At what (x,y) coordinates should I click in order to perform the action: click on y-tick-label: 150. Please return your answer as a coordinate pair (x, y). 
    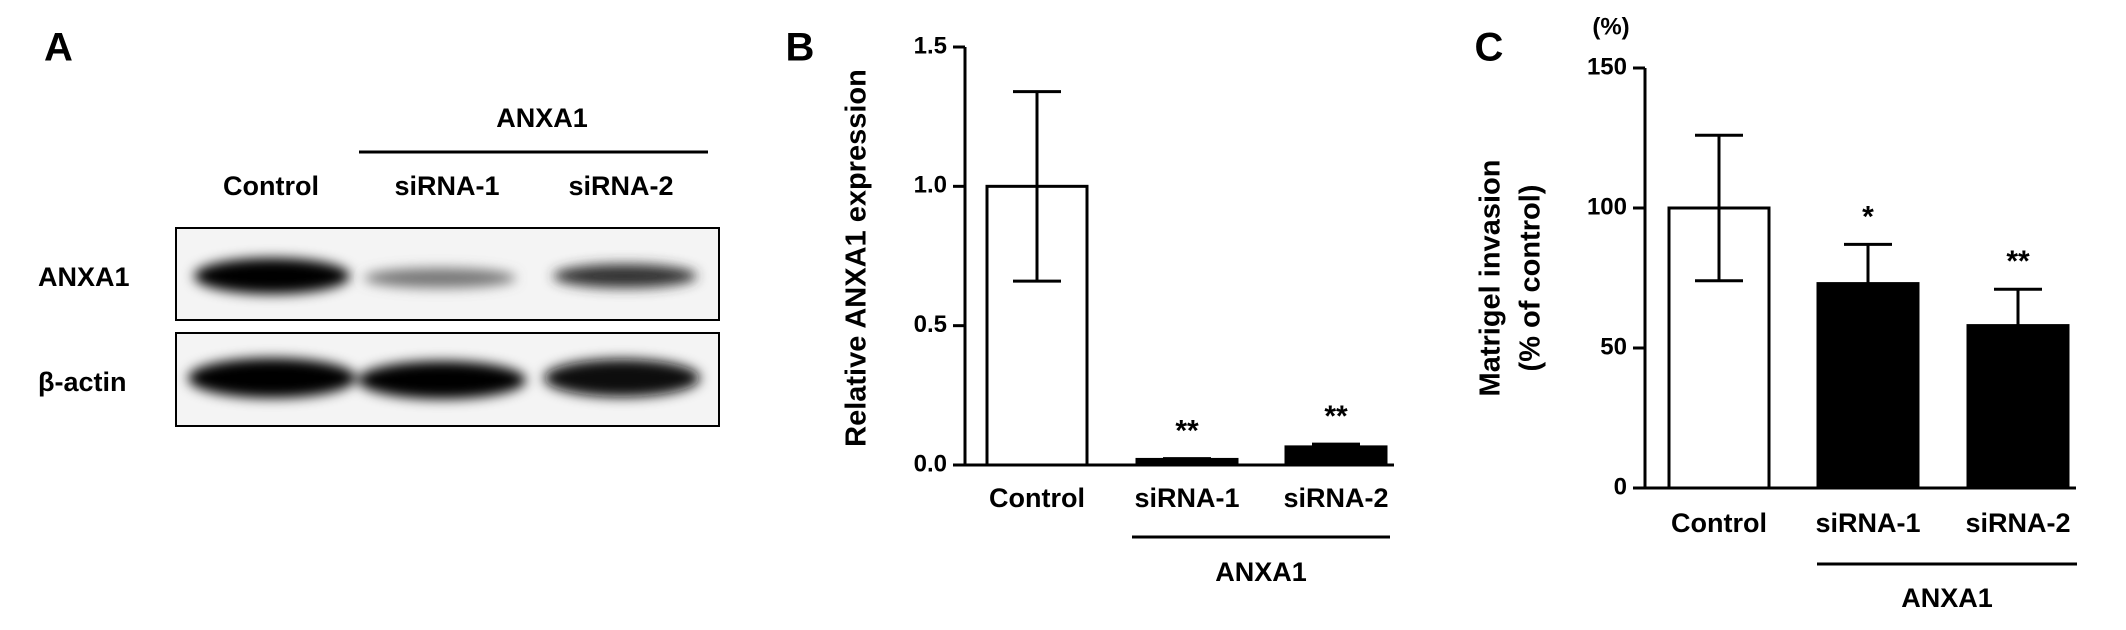
    Looking at the image, I should click on (1607, 66).